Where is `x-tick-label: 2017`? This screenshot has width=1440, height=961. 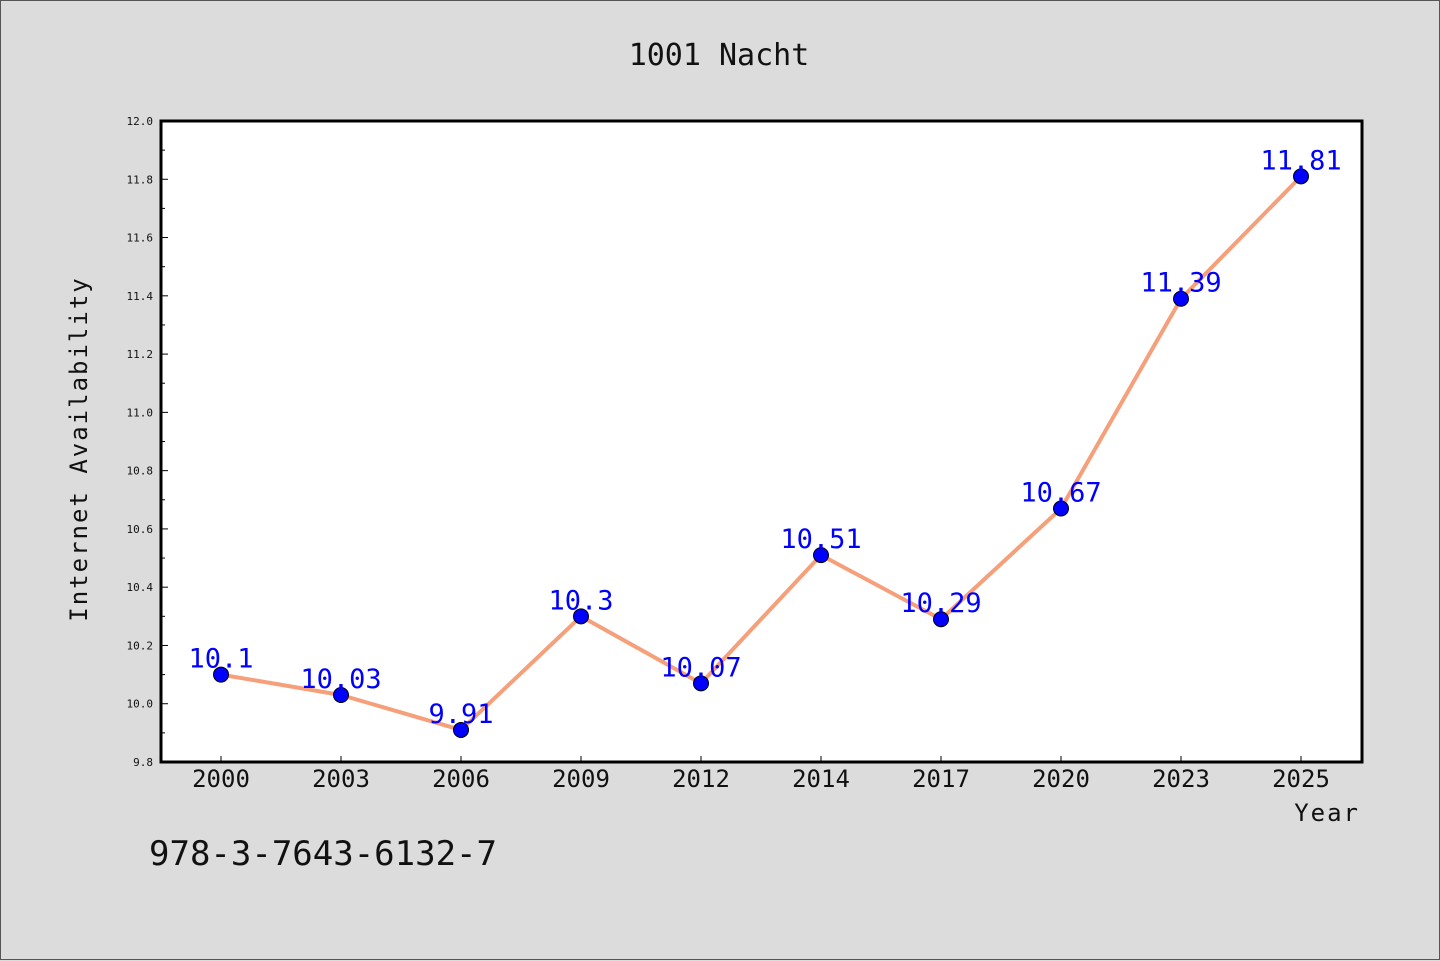
x-tick-label: 2017 is located at coordinates (941, 779).